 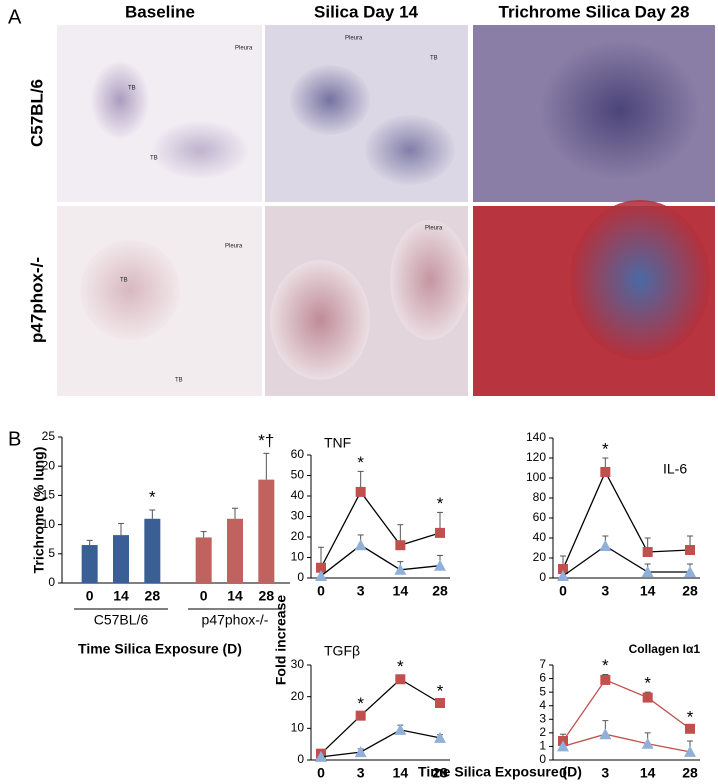 What do you see at coordinates (536, 477) in the screenshot?
I see `y-tick-label: 100` at bounding box center [536, 477].